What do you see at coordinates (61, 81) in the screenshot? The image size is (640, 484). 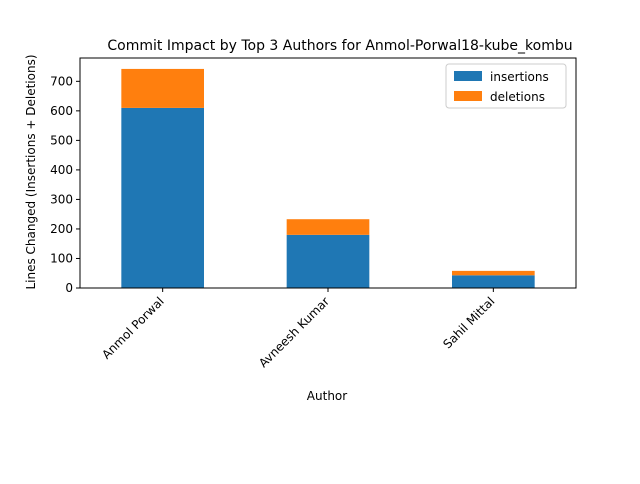 I see `y-tick-label-7: 700` at bounding box center [61, 81].